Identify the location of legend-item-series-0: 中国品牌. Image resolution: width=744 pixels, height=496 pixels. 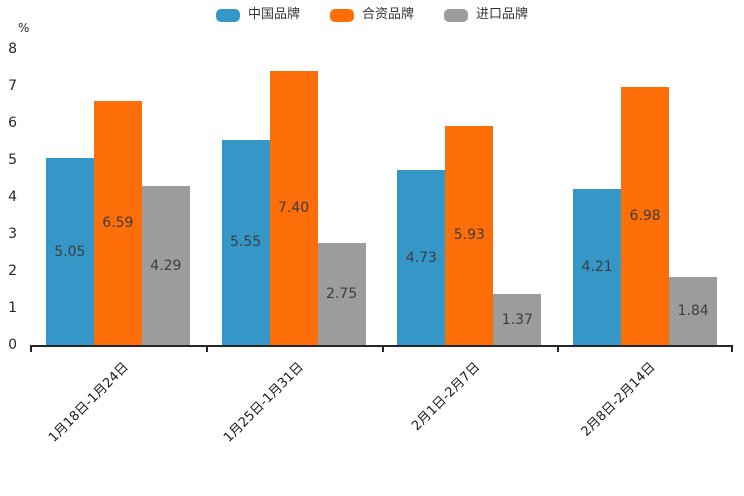
(257, 14).